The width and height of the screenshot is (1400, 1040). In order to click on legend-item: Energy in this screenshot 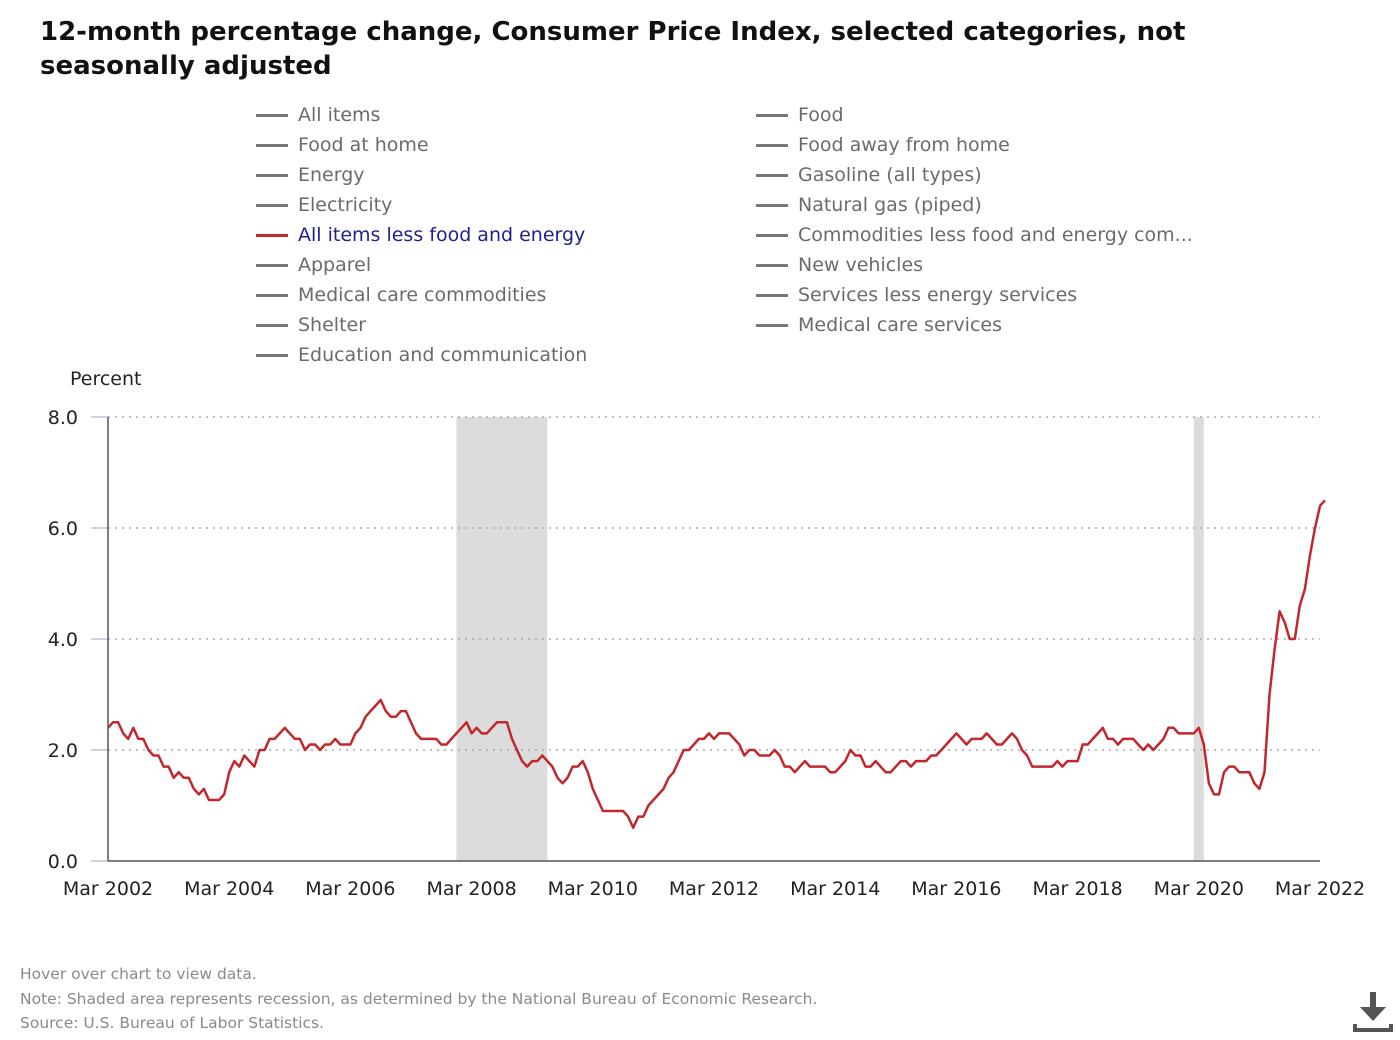, I will do `click(310, 175)`.